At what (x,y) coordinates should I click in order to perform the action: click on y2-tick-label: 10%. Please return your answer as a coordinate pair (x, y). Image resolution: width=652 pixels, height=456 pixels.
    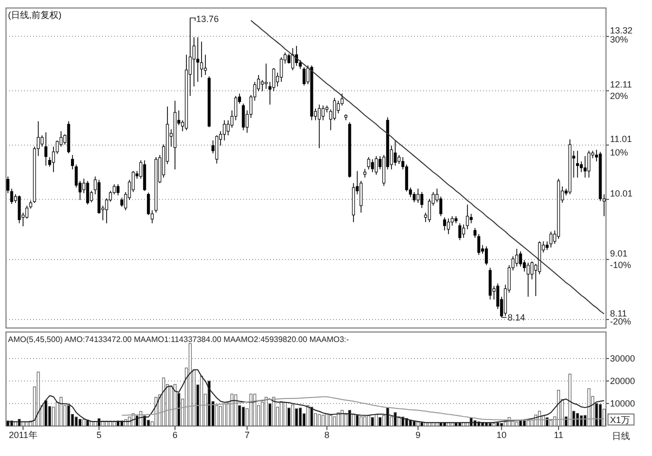
    Looking at the image, I should click on (619, 152).